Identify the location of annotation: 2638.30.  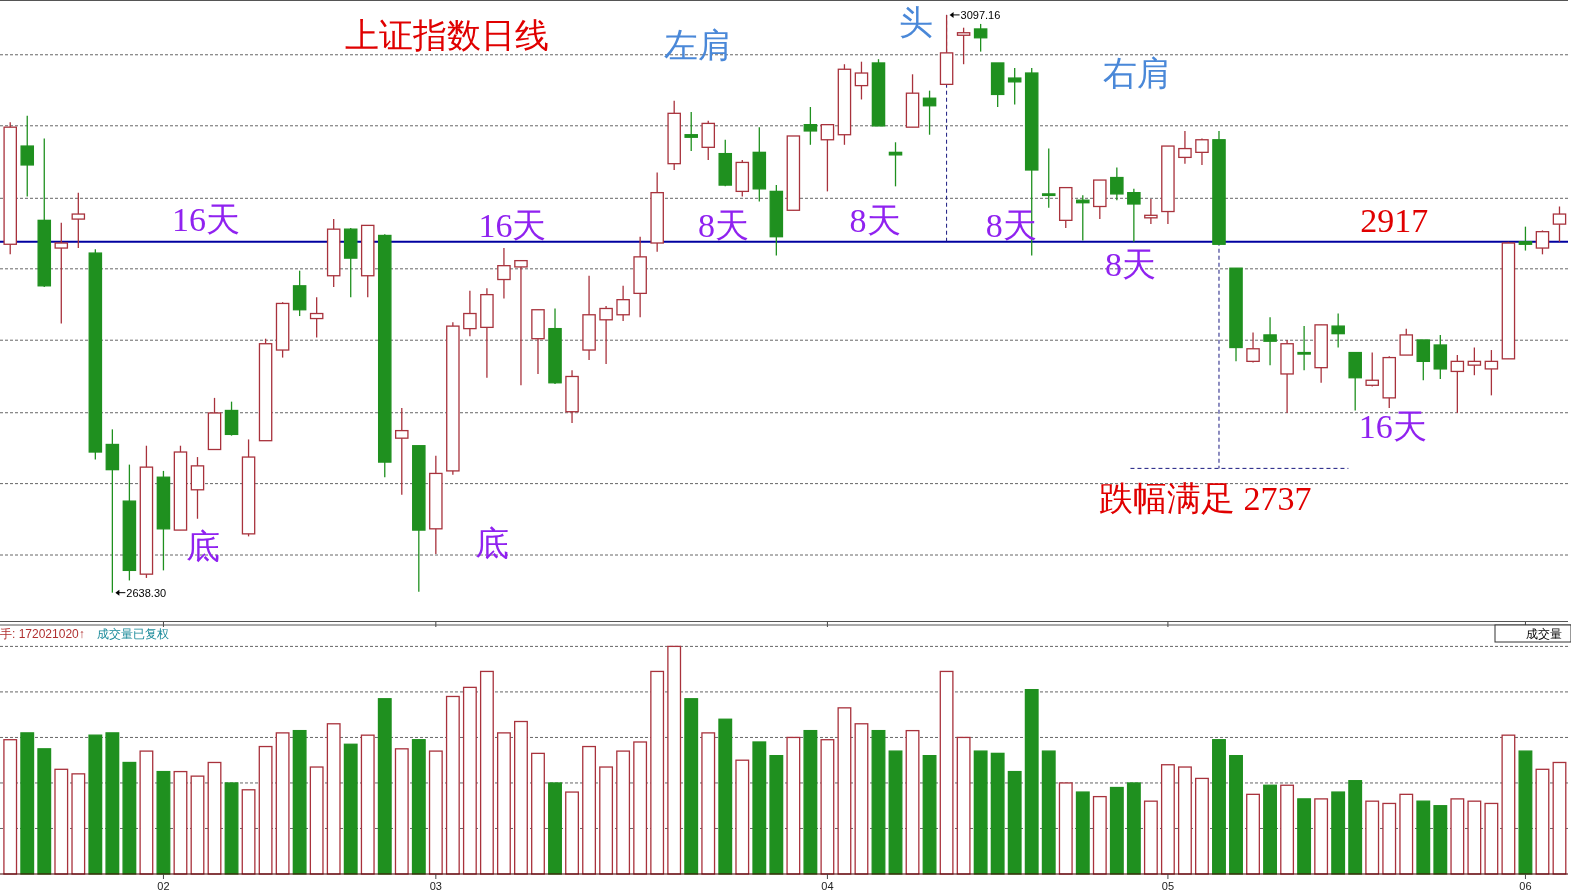
(146, 592).